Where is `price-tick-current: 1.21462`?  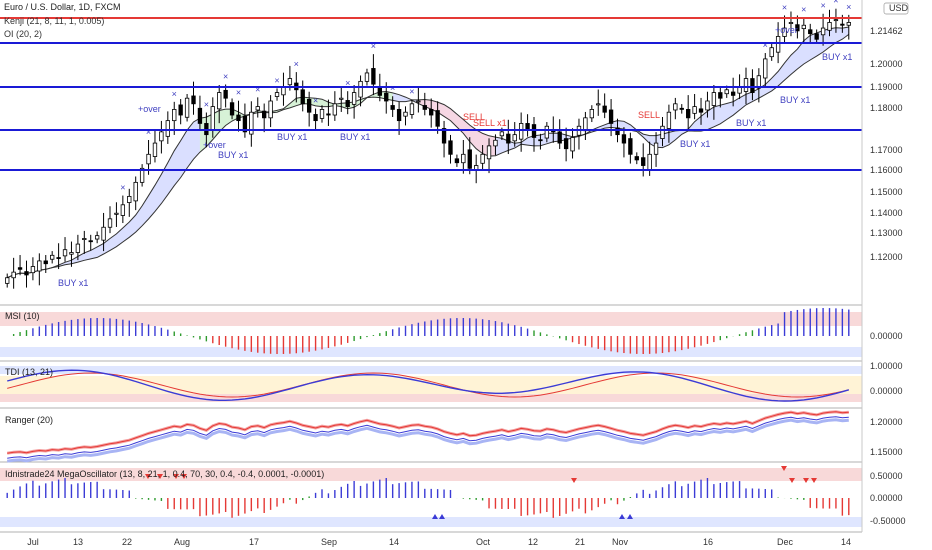
price-tick-current: 1.21462 is located at coordinates (886, 31).